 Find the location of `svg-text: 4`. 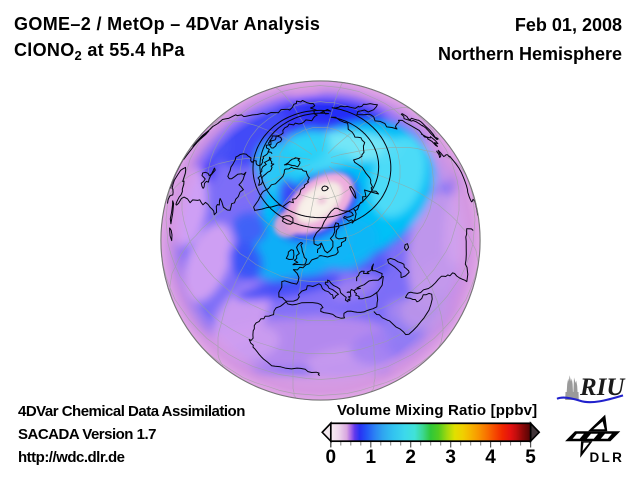

svg-text: 4 is located at coordinates (490, 457).